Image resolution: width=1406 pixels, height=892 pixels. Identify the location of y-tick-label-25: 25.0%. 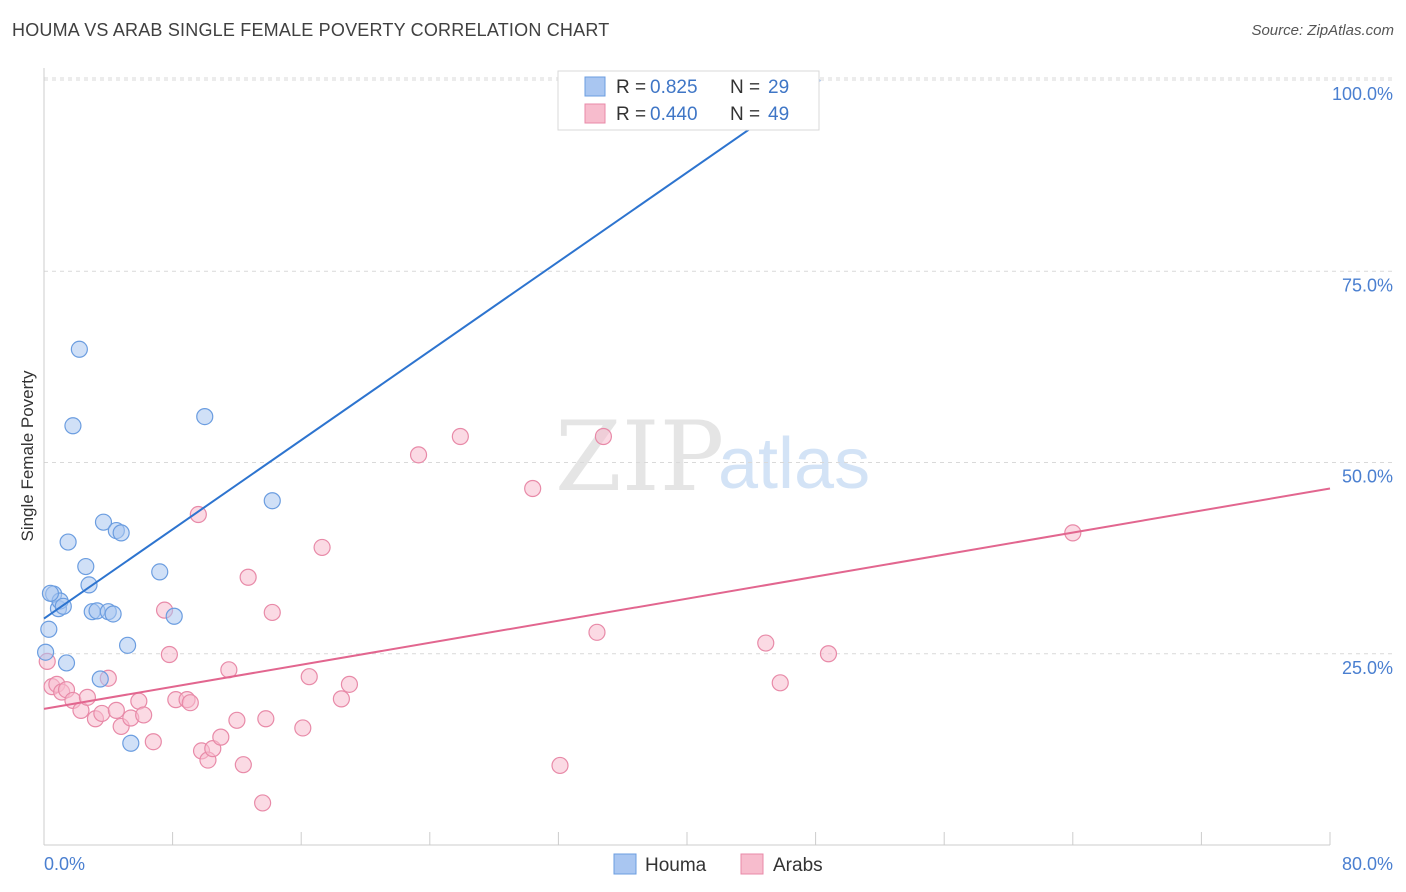
(1367, 668).